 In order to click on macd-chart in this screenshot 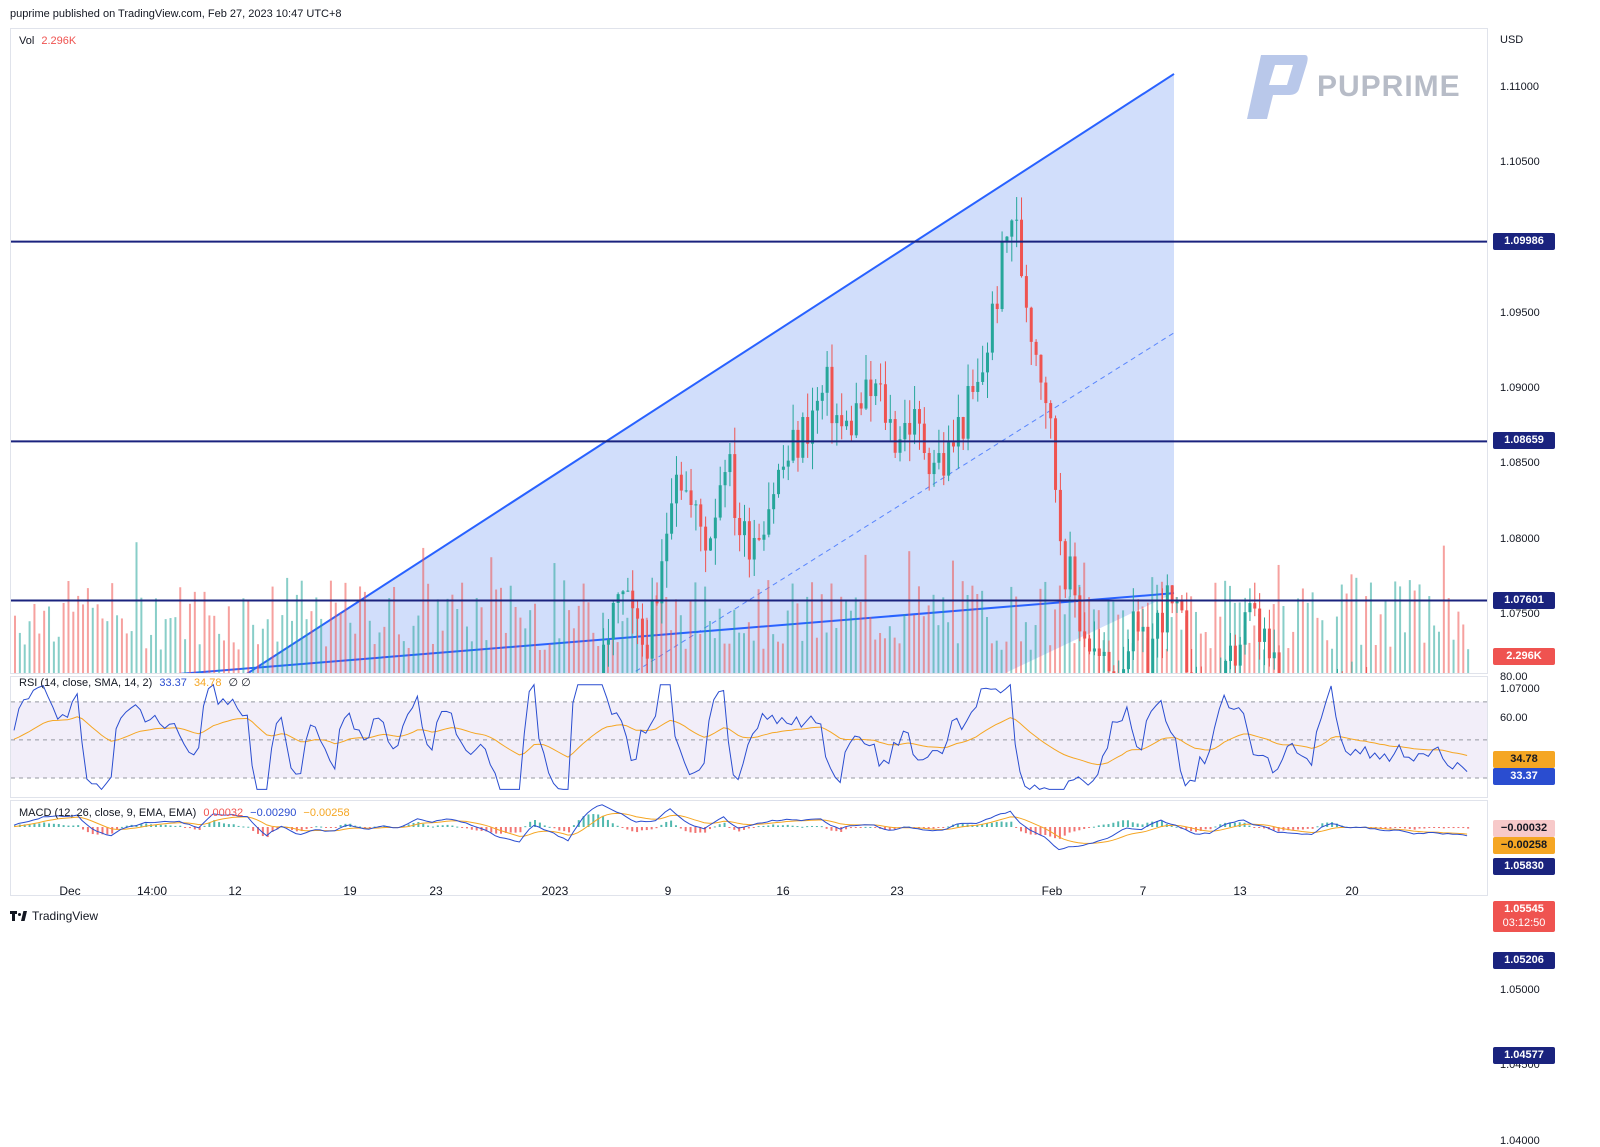, I will do `click(749, 848)`.